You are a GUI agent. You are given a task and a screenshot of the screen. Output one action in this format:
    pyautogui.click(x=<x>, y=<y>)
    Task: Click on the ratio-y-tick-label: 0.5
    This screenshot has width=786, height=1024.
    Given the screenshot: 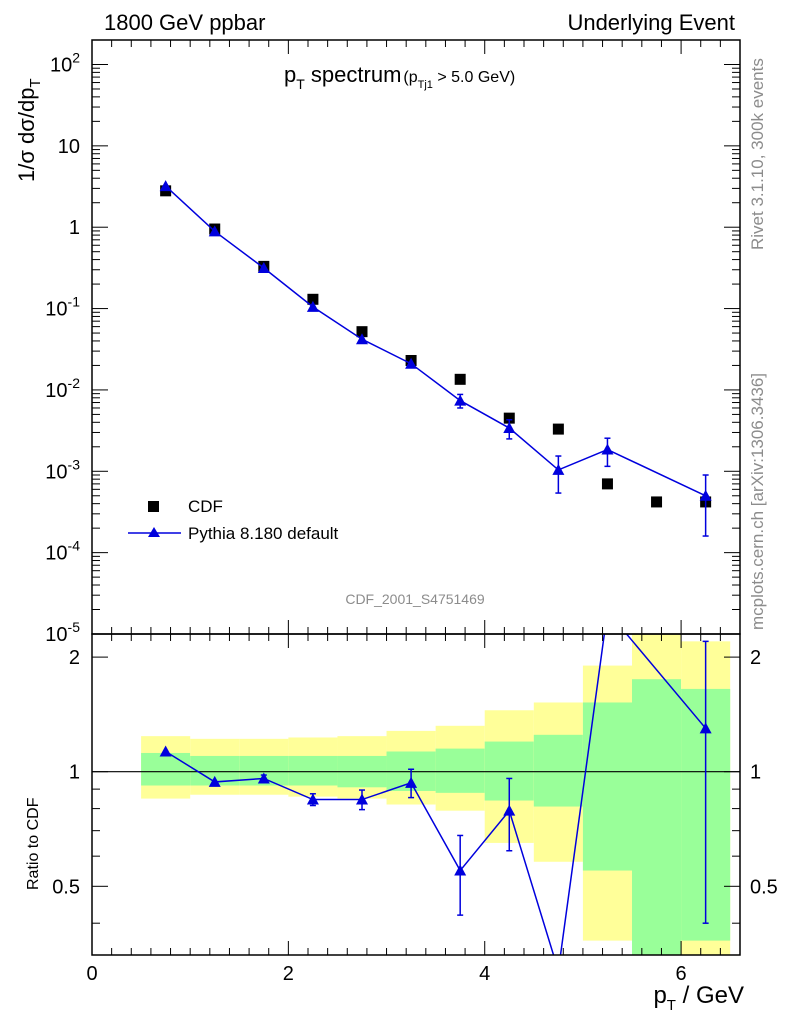 What is the action you would take?
    pyautogui.click(x=66, y=887)
    